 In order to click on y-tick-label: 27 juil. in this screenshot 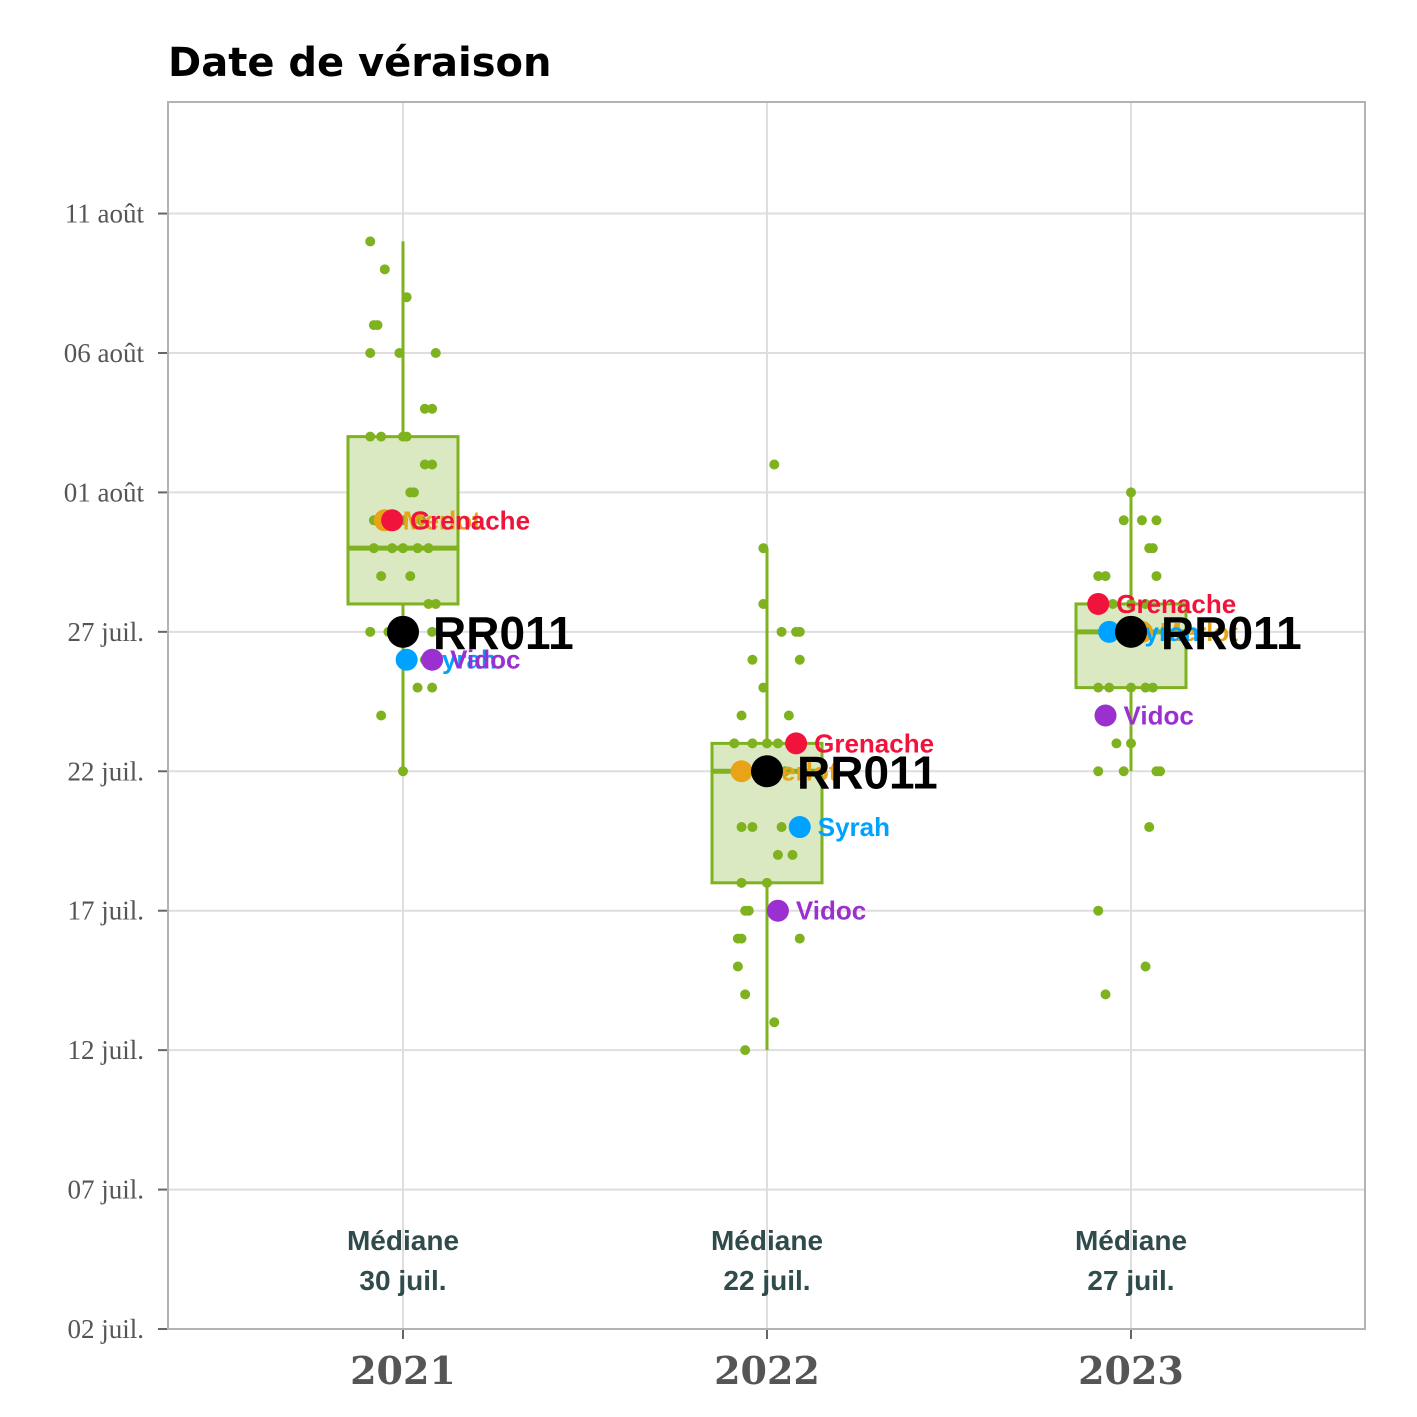, I will do `click(105, 632)`.